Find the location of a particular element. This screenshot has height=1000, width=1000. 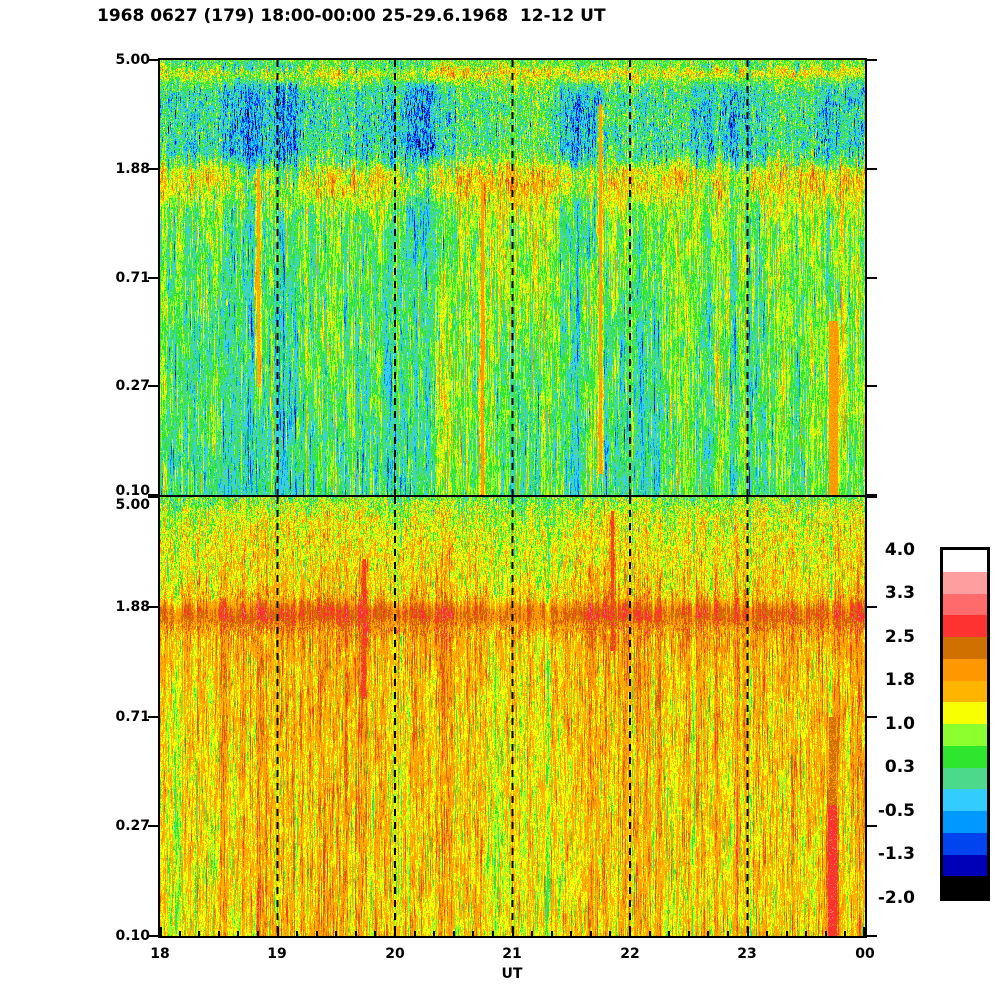

x-tick-label: 20 is located at coordinates (395, 954).